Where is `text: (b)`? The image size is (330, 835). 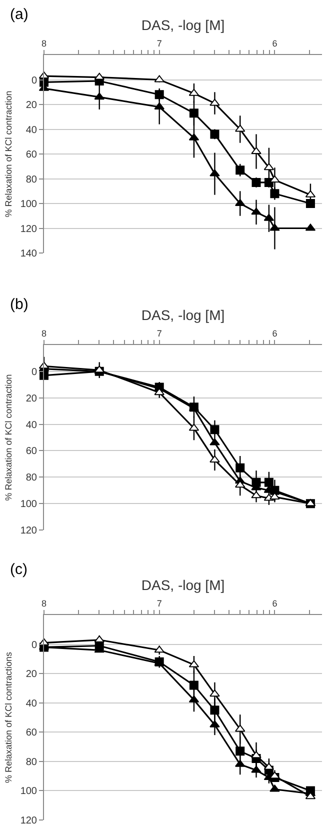
text: (b) is located at coordinates (19, 304).